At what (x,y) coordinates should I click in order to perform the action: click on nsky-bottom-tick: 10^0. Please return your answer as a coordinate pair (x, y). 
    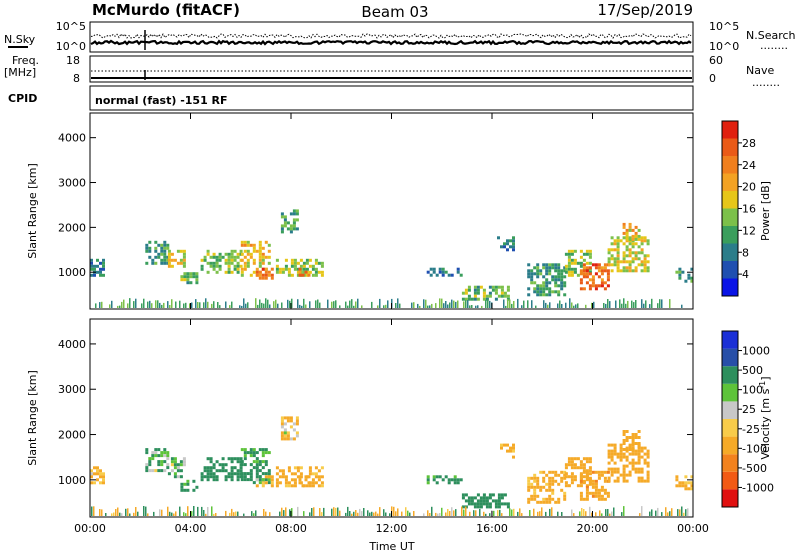
    Looking at the image, I should click on (71, 46).